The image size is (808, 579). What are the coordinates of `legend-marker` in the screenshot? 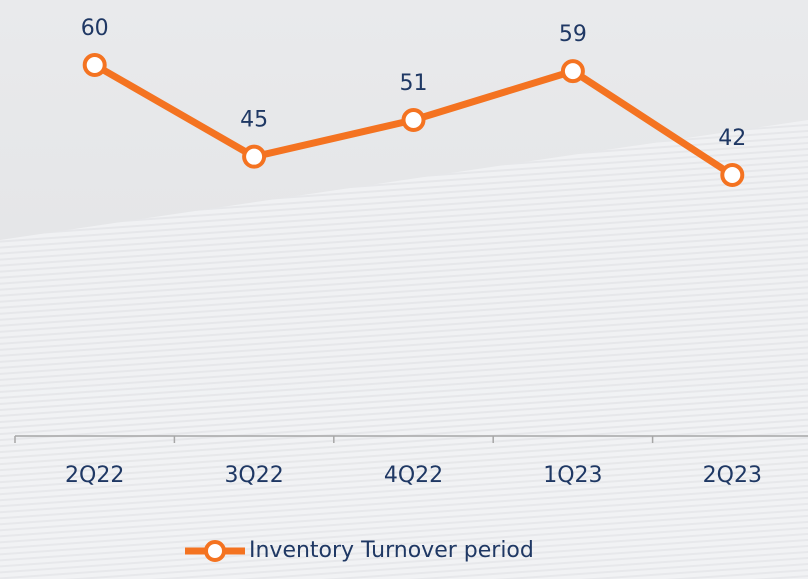 It's located at (215, 551).